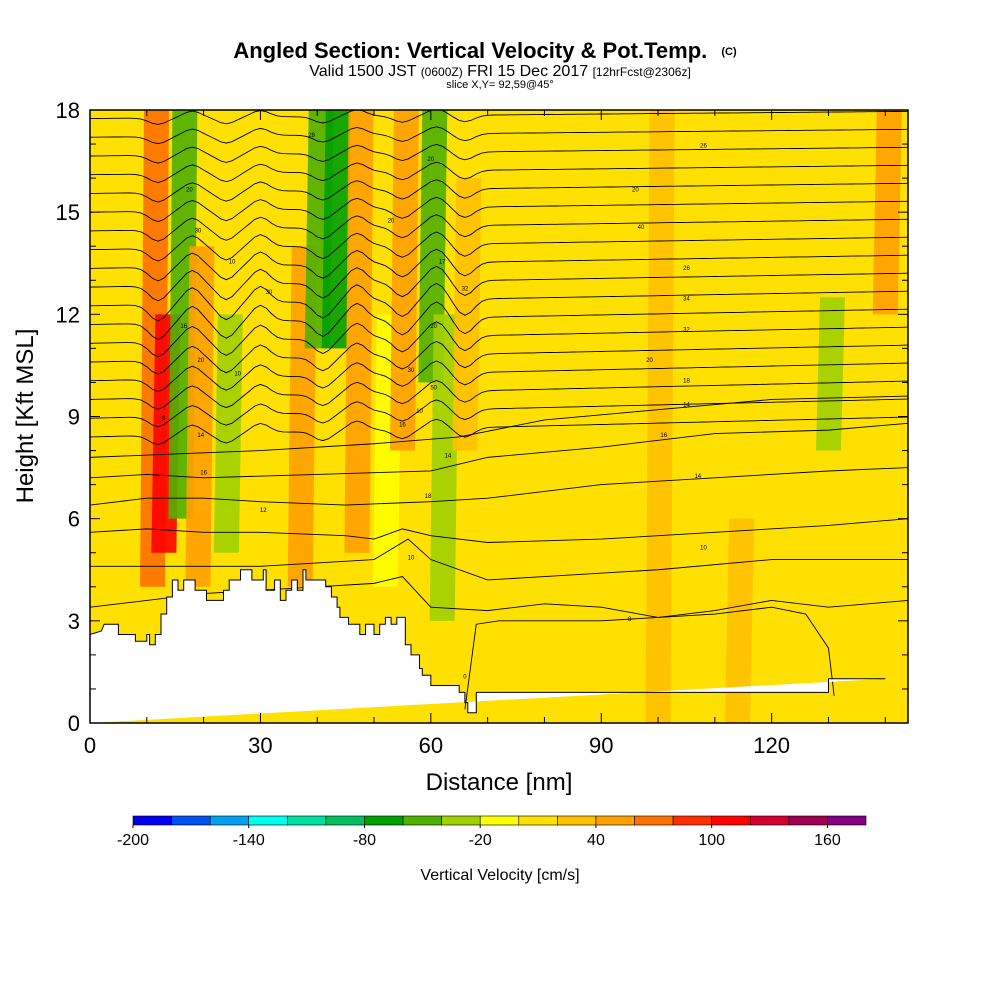 This screenshot has width=1000, height=1000. What do you see at coordinates (465, 289) in the screenshot?
I see `contour-label-13: 32` at bounding box center [465, 289].